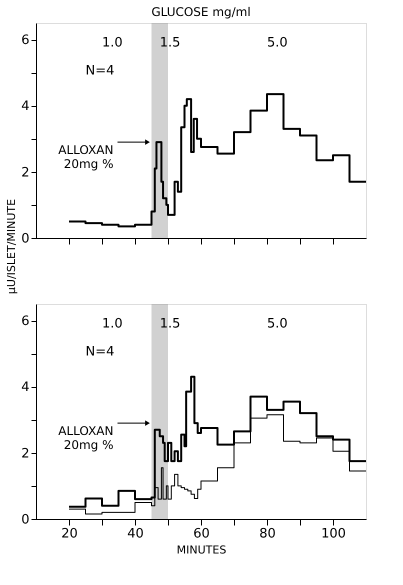 The image size is (403, 585). What do you see at coordinates (69, 534) in the screenshot?
I see `x-tick-label: 20` at bounding box center [69, 534].